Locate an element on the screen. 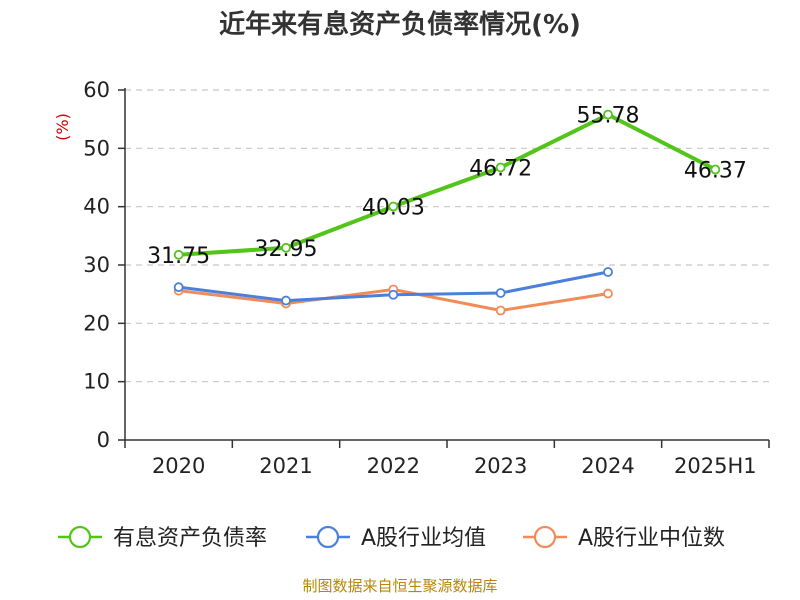  y-tick-label-20: 20 is located at coordinates (96, 323).